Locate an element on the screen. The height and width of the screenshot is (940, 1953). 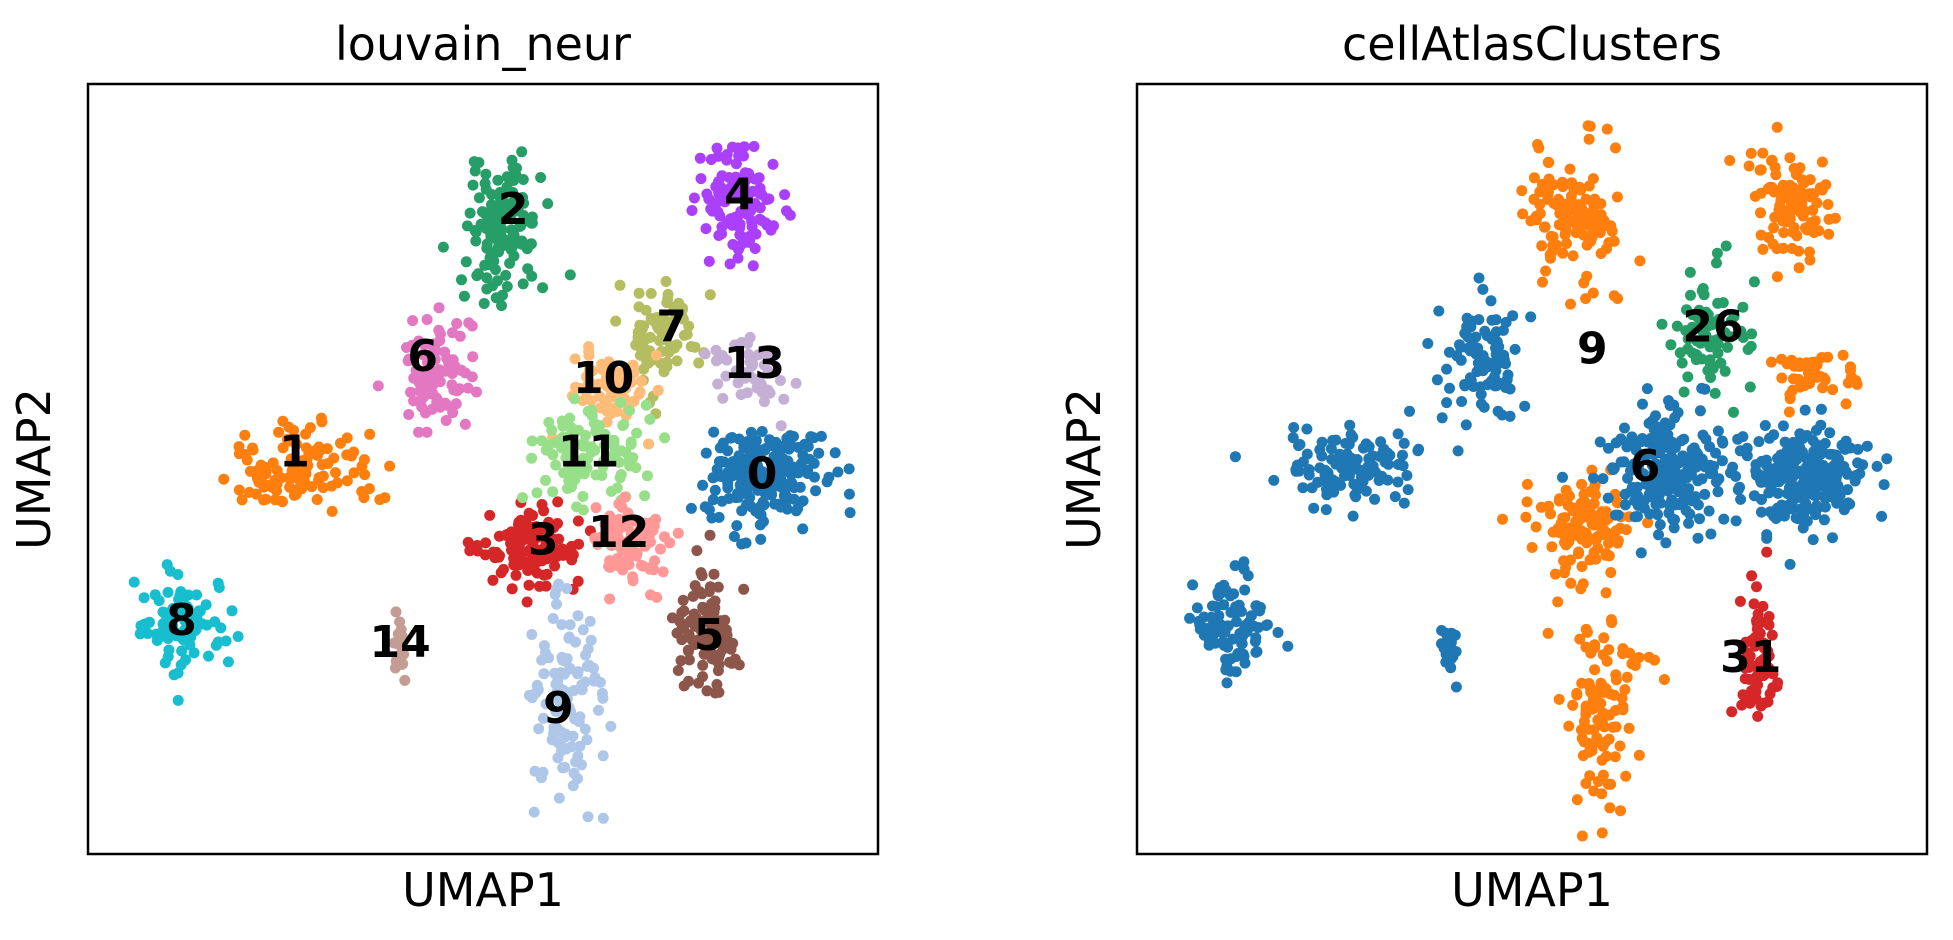
x-axis-label: UMAP1 is located at coordinates (1532, 890).